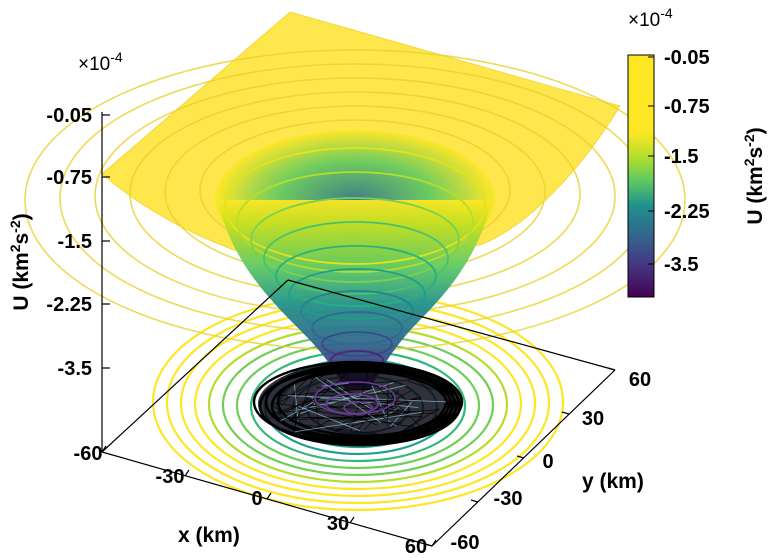 This screenshot has height=558, width=773. Describe the element at coordinates (666, 13) in the screenshot. I see `colorbar-multiplier-exp: -4` at that location.